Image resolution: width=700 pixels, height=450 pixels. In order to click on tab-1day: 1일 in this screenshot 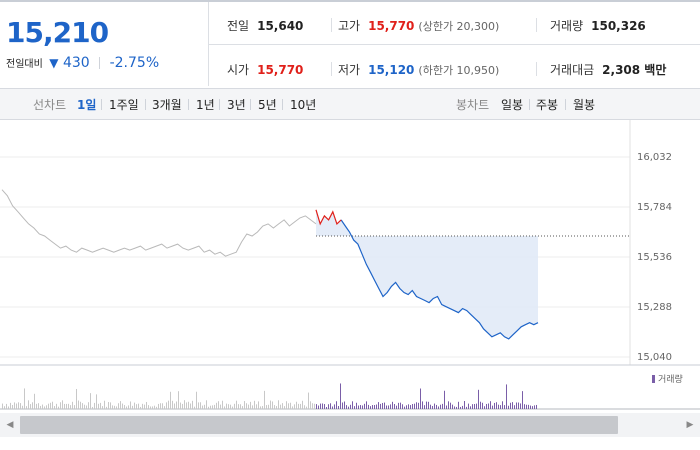, I will do `click(87, 105)`.